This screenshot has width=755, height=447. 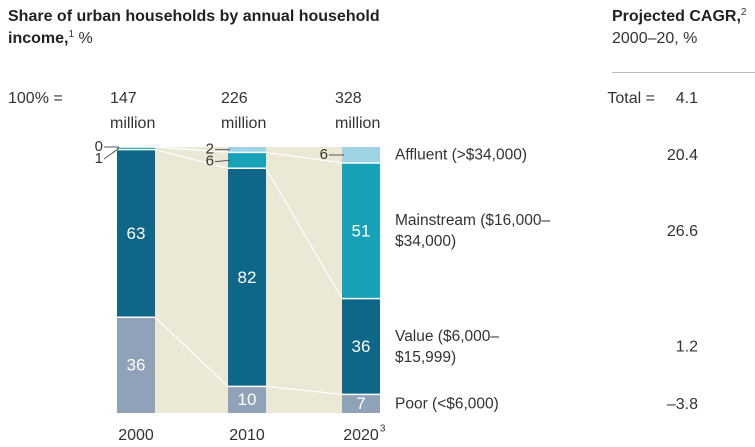 What do you see at coordinates (361, 435) in the screenshot?
I see `x-tick-label: 2020` at bounding box center [361, 435].